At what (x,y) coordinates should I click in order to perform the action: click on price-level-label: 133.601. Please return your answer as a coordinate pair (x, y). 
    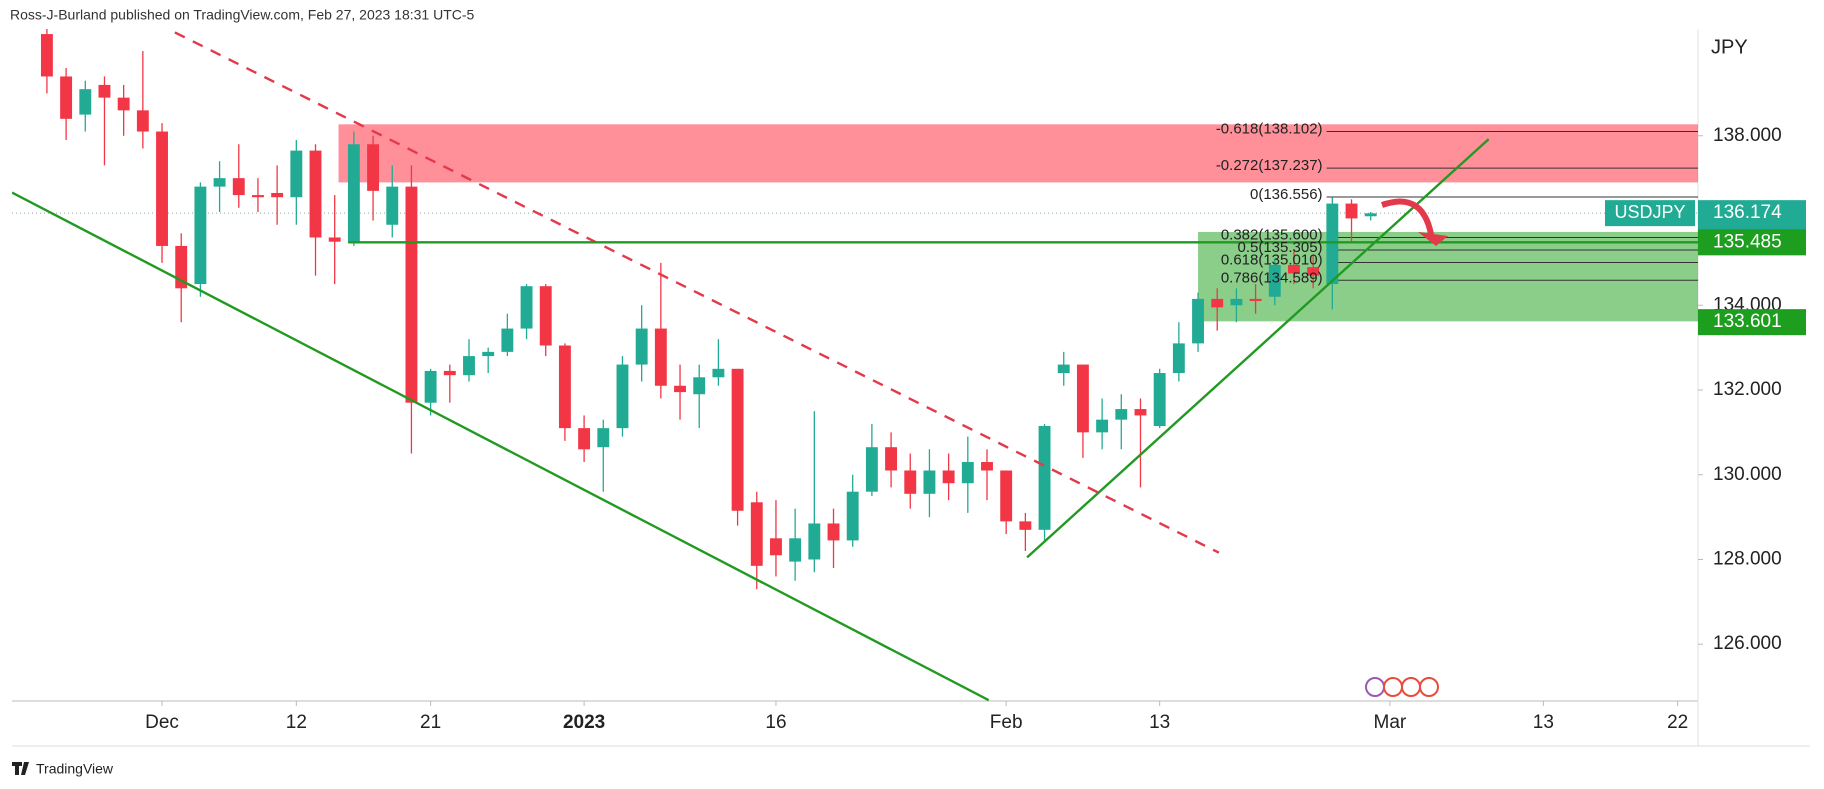
    Looking at the image, I should click on (1747, 321).